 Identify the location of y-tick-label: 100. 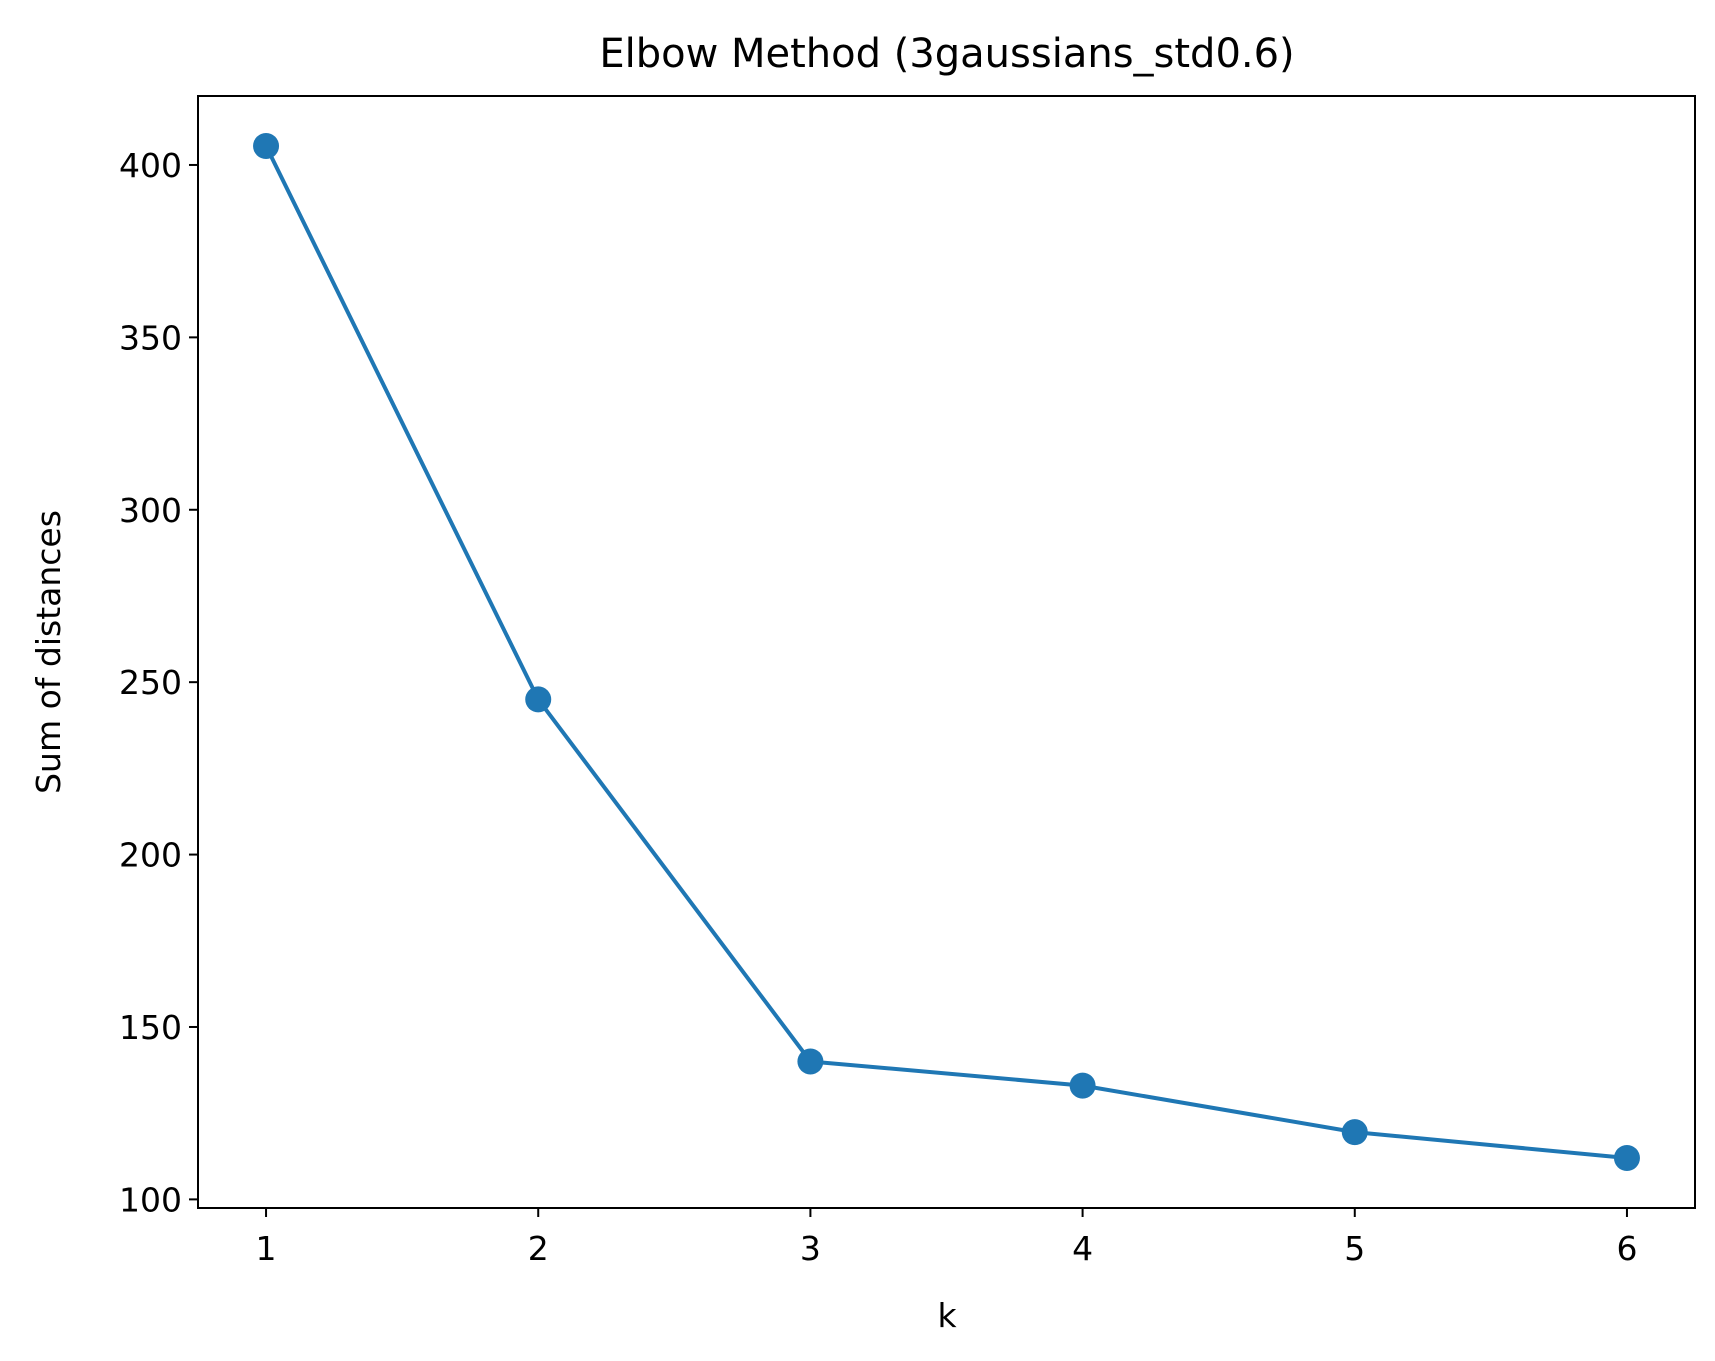
(150, 1199).